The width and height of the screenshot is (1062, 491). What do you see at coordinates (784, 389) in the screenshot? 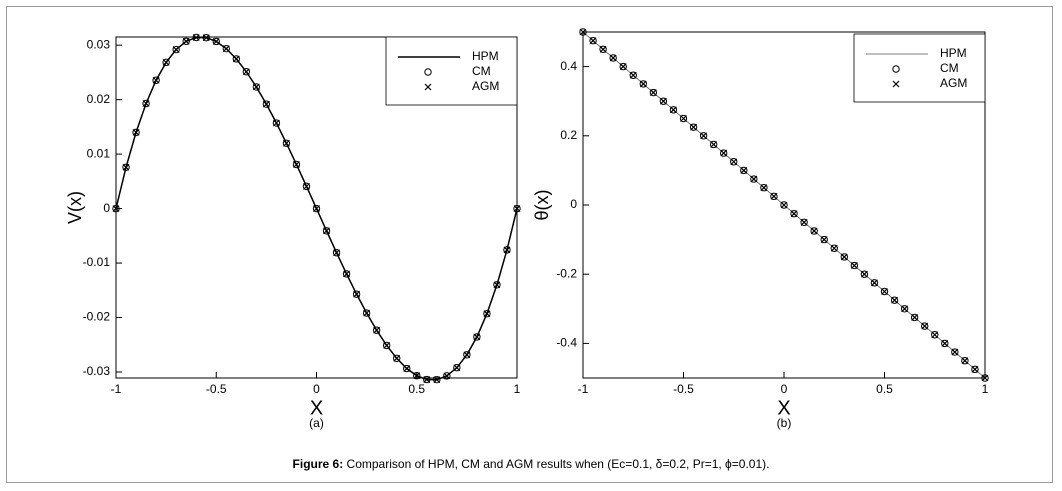
I see `x-tick-label: 0` at bounding box center [784, 389].